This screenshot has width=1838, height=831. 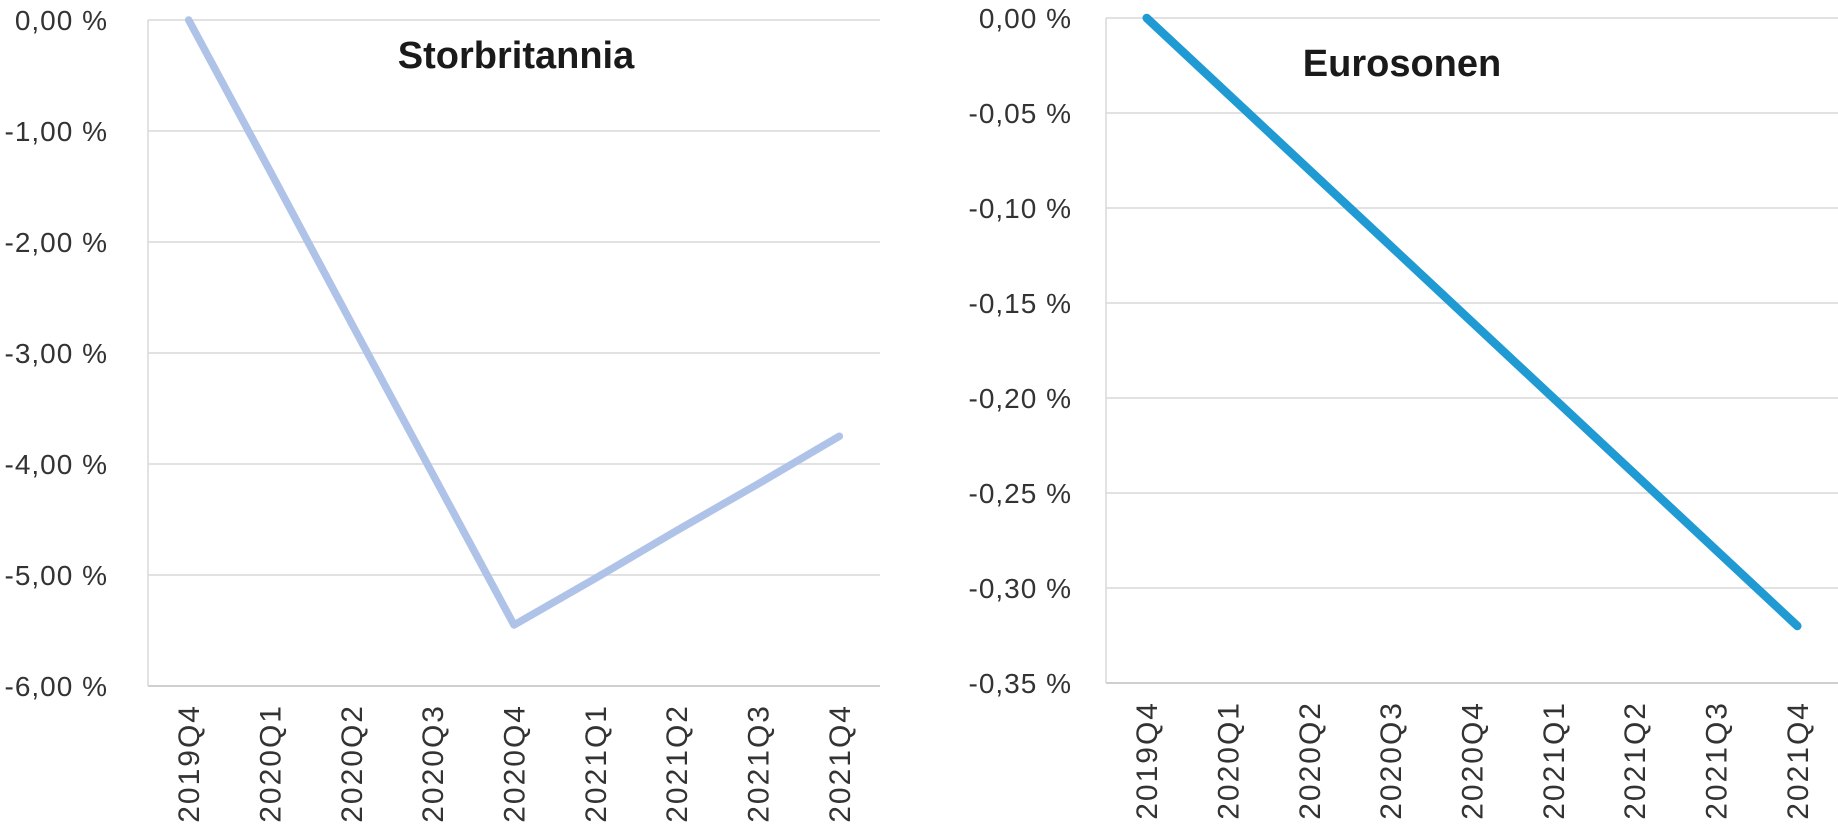 I want to click on y-tick-label: -5,00 %, so click(x=57, y=575).